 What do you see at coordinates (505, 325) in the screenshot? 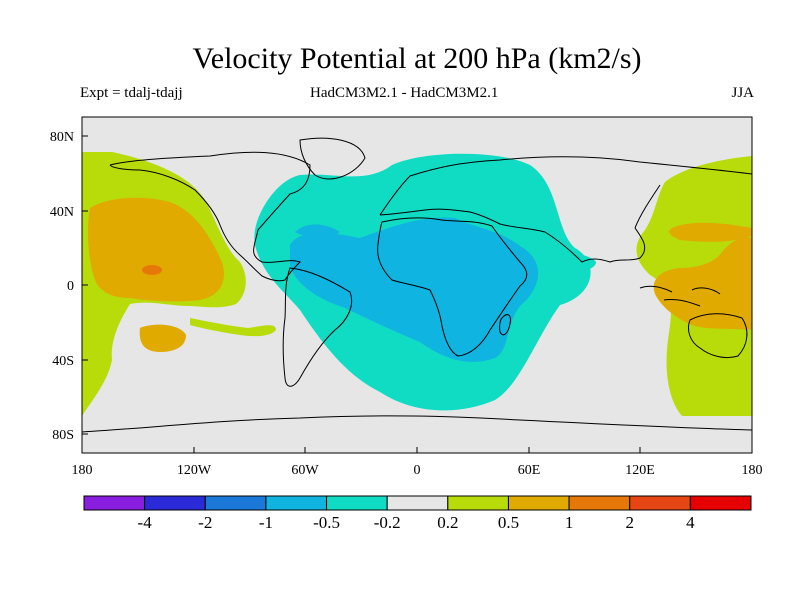
I see `coastline-madagascar` at bounding box center [505, 325].